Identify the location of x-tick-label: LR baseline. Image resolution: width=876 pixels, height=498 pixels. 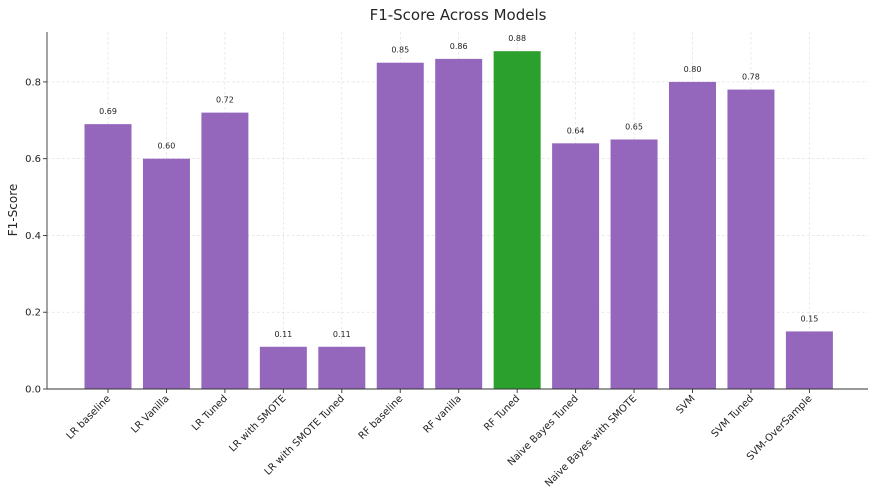
(89, 417).